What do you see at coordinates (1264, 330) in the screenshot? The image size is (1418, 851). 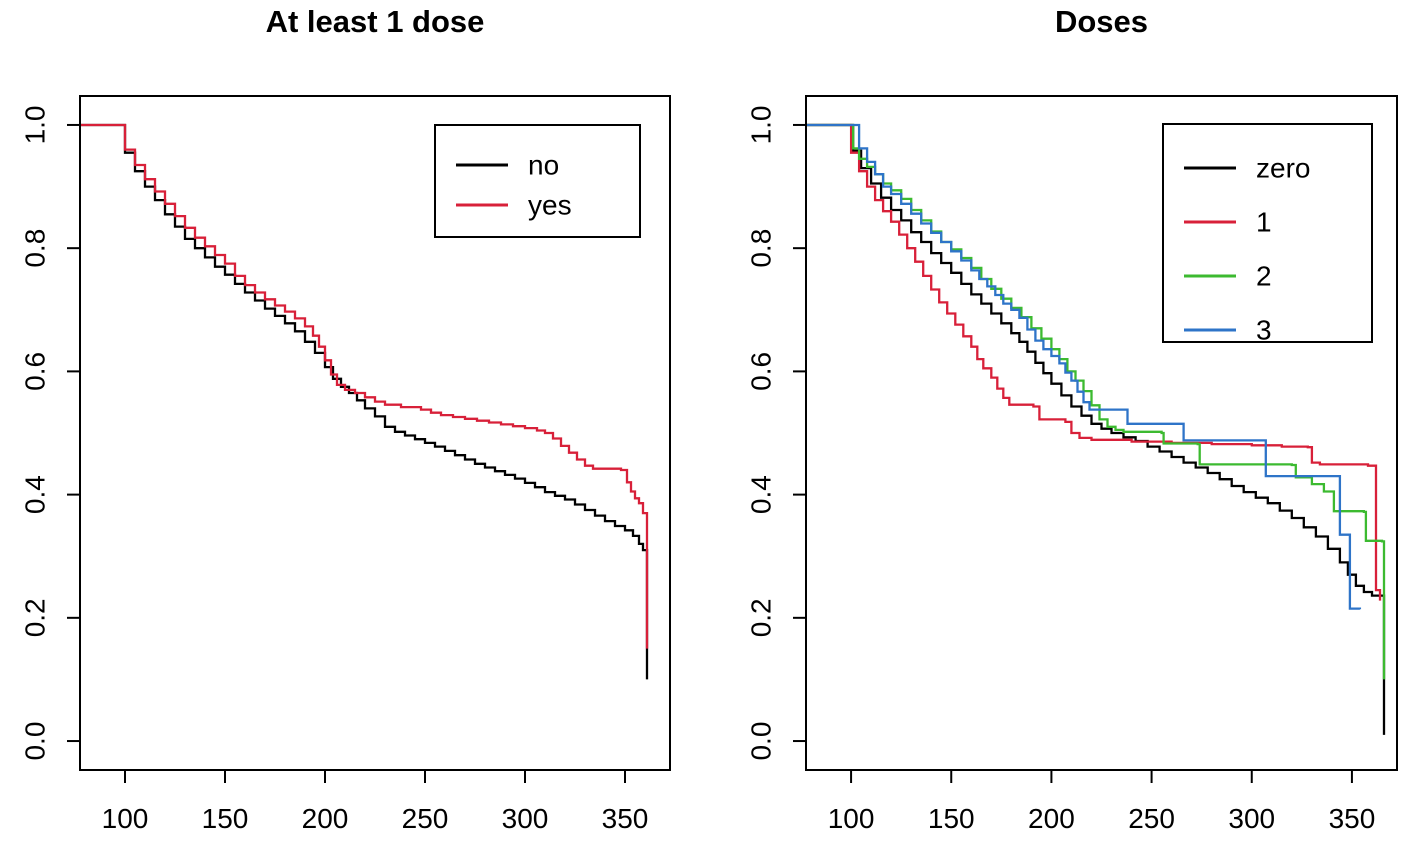 I see `legend-label-3: 3` at bounding box center [1264, 330].